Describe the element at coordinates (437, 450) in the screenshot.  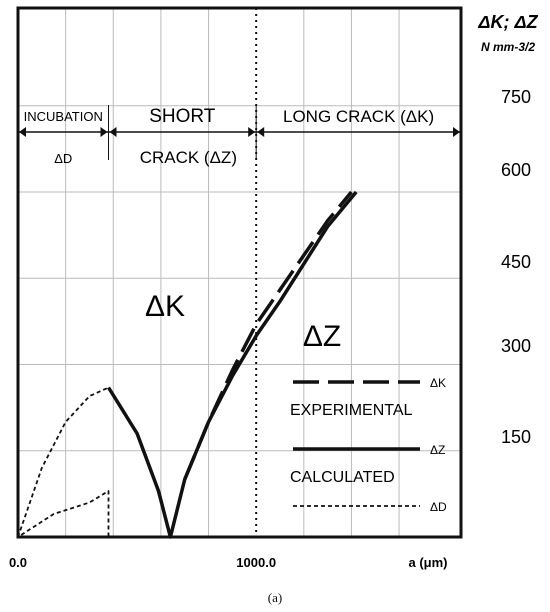
I see `legend-symbol: ΔZ` at that location.